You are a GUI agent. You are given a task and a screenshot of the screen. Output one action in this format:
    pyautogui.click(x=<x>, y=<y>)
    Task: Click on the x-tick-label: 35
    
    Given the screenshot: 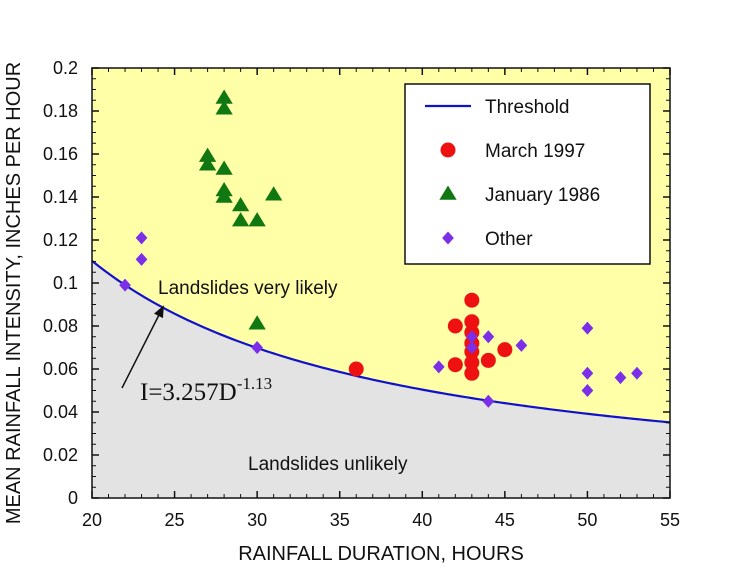 What is the action you would take?
    pyautogui.click(x=340, y=520)
    